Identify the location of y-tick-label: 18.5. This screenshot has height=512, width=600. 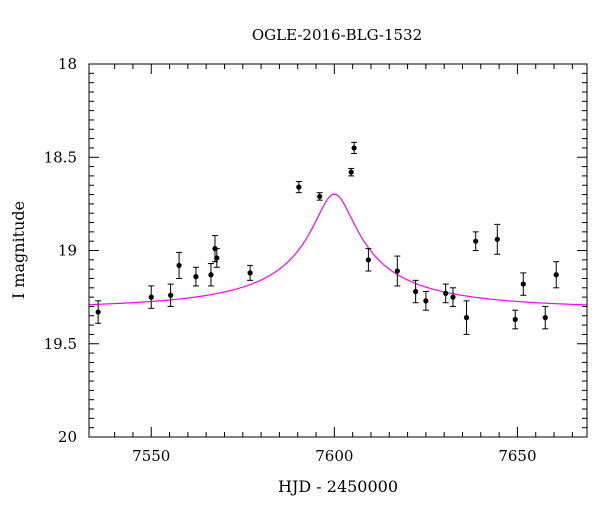
(60, 157).